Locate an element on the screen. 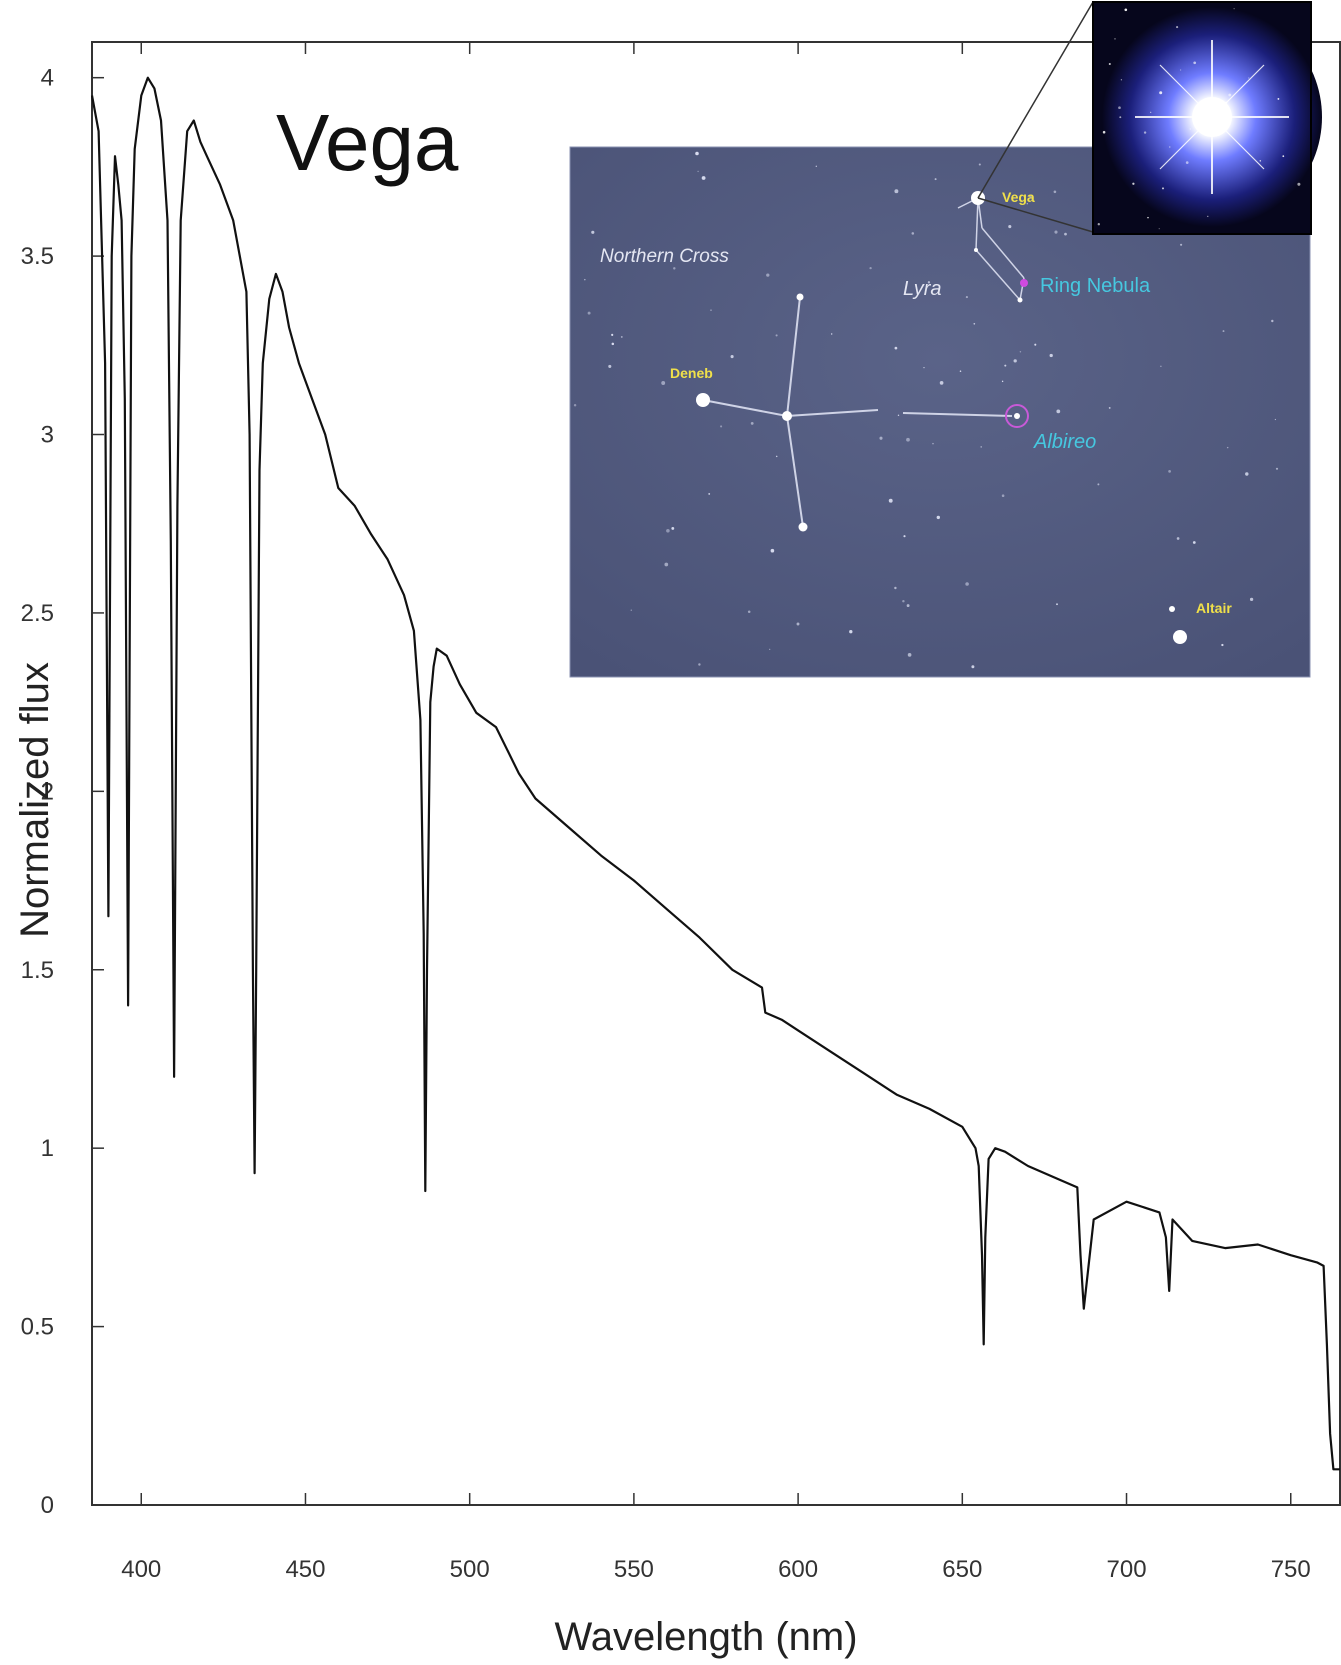  ring-nebula-label: Ring Nebula is located at coordinates (1095, 286).